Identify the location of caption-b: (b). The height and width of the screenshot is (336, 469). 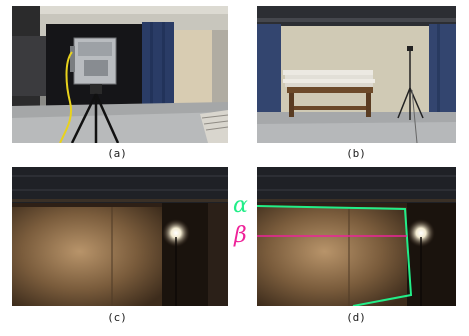
(356, 153).